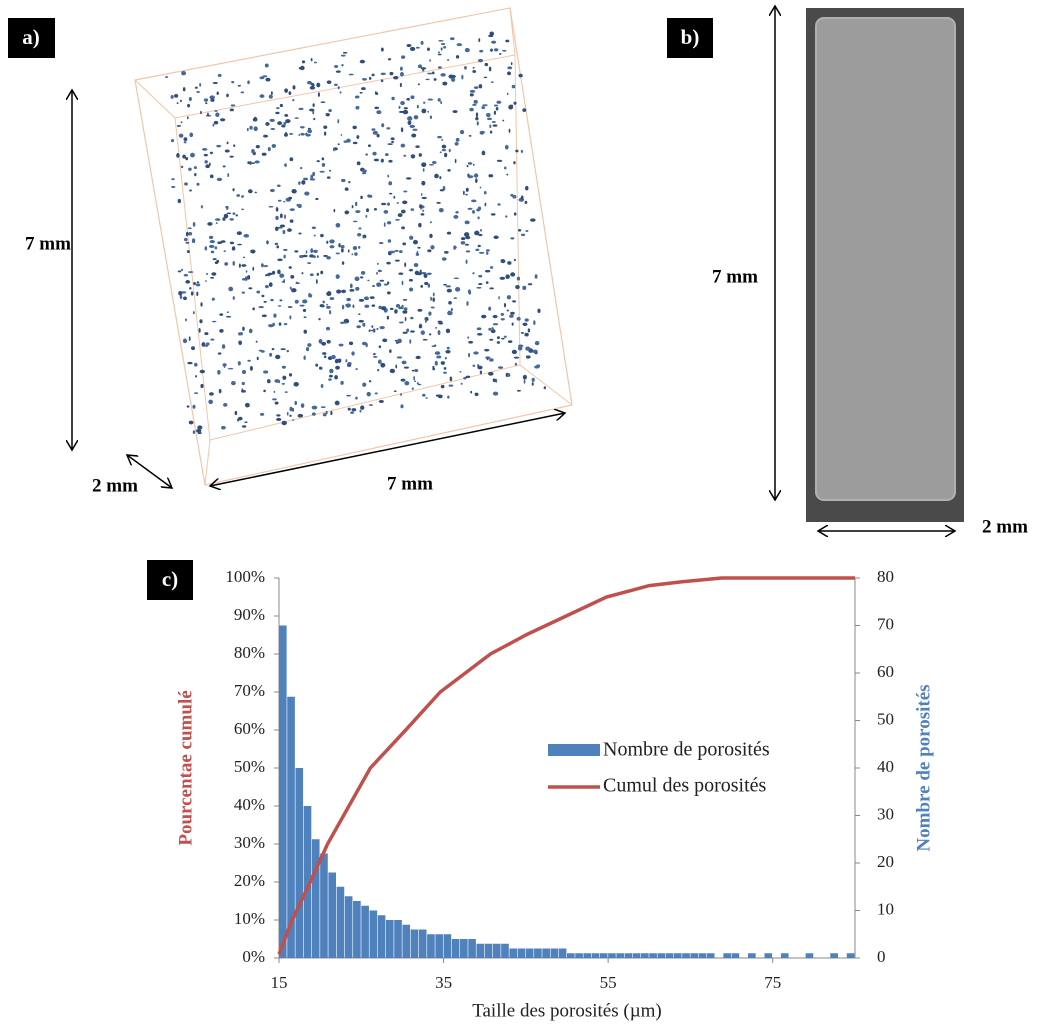 The image size is (1038, 1028). I want to click on dimension-label: 7 mm, so click(410, 483).